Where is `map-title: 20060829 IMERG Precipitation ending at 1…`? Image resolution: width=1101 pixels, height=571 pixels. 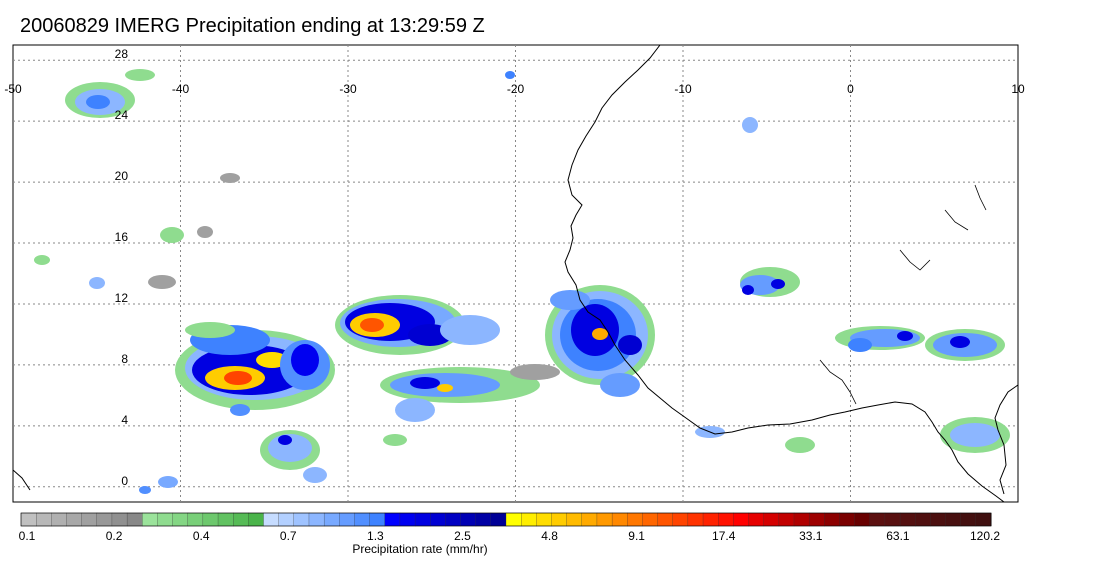 map-title: 20060829 IMERG Precipitation ending at 1… is located at coordinates (252, 26).